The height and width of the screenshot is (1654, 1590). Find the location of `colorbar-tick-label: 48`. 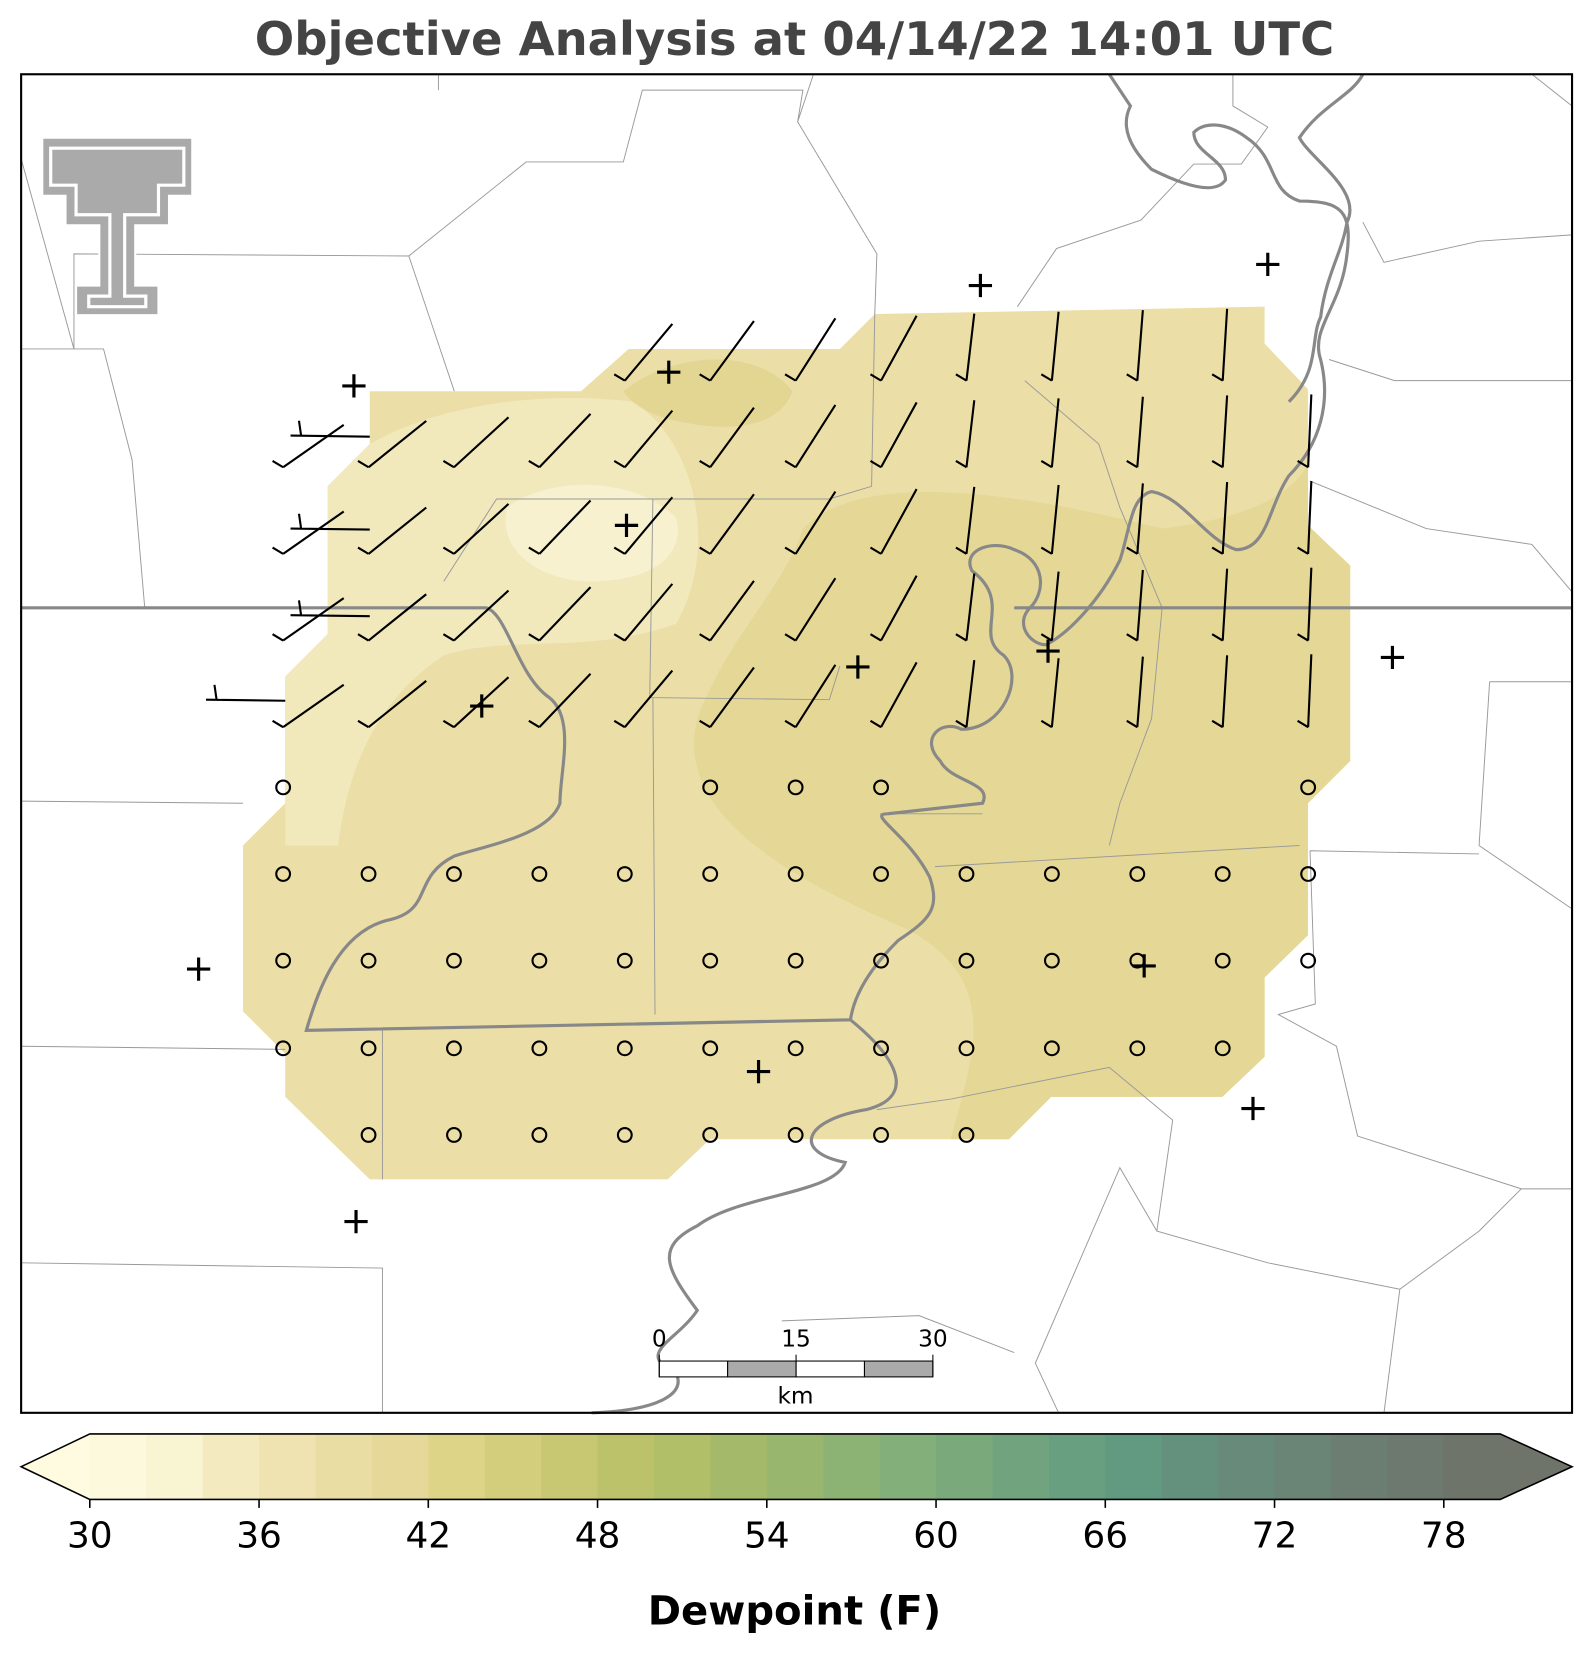

colorbar-tick-label: 48 is located at coordinates (598, 1535).